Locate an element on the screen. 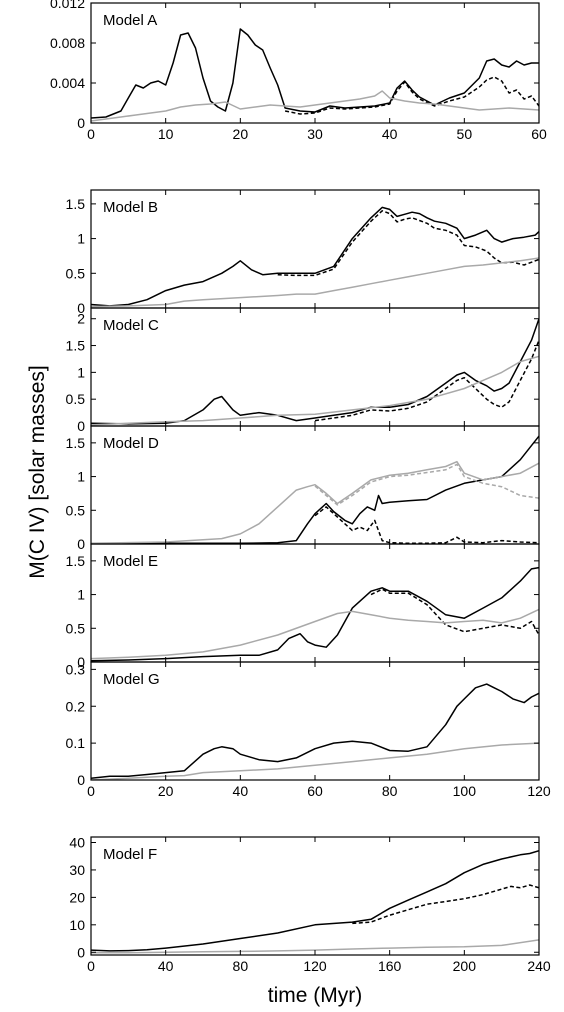 The image size is (564, 1012). y-tick-label-model-g: 0.3 is located at coordinates (76, 669).